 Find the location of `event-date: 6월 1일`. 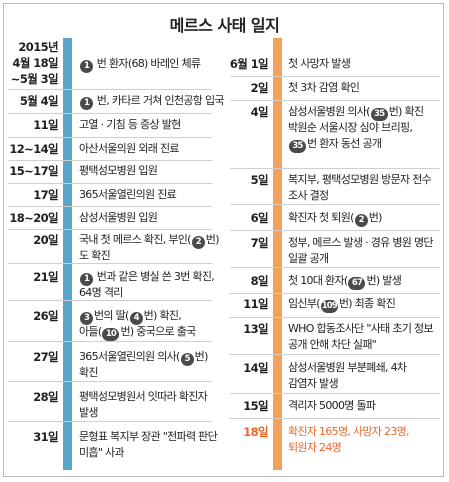

event-date: 6월 1일 is located at coordinates (249, 64).